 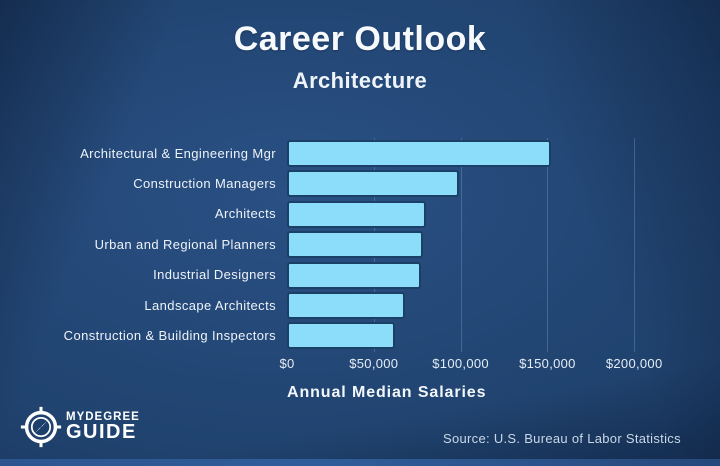 What do you see at coordinates (562, 438) in the screenshot?
I see `source-note: Source: U.S. Bureau of Labor Statistics` at bounding box center [562, 438].